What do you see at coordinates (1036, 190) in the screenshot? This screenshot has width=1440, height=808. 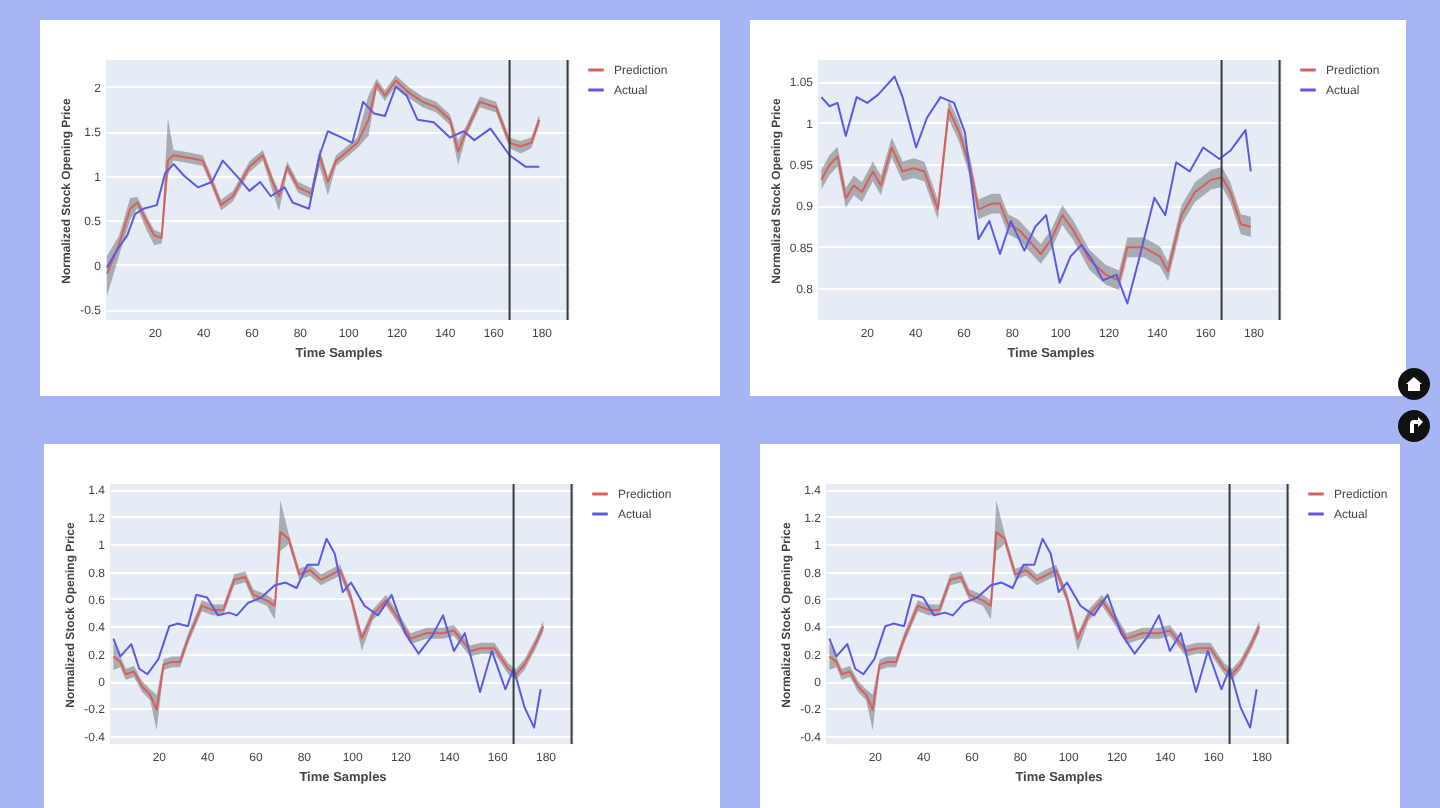 I see `line-series` at bounding box center [1036, 190].